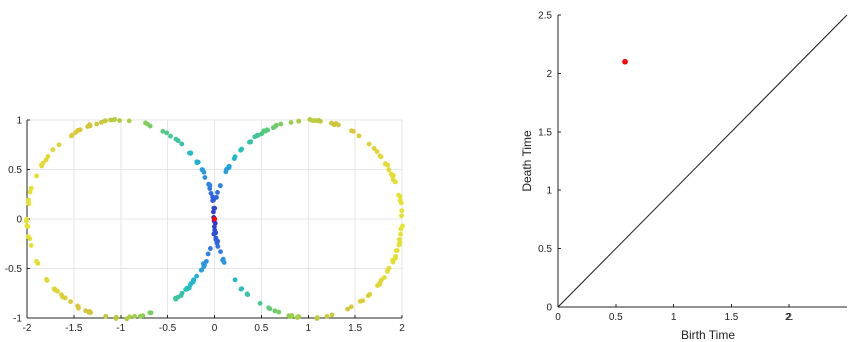  I want to click on right-x-tick-label: 1.5, so click(731, 317).